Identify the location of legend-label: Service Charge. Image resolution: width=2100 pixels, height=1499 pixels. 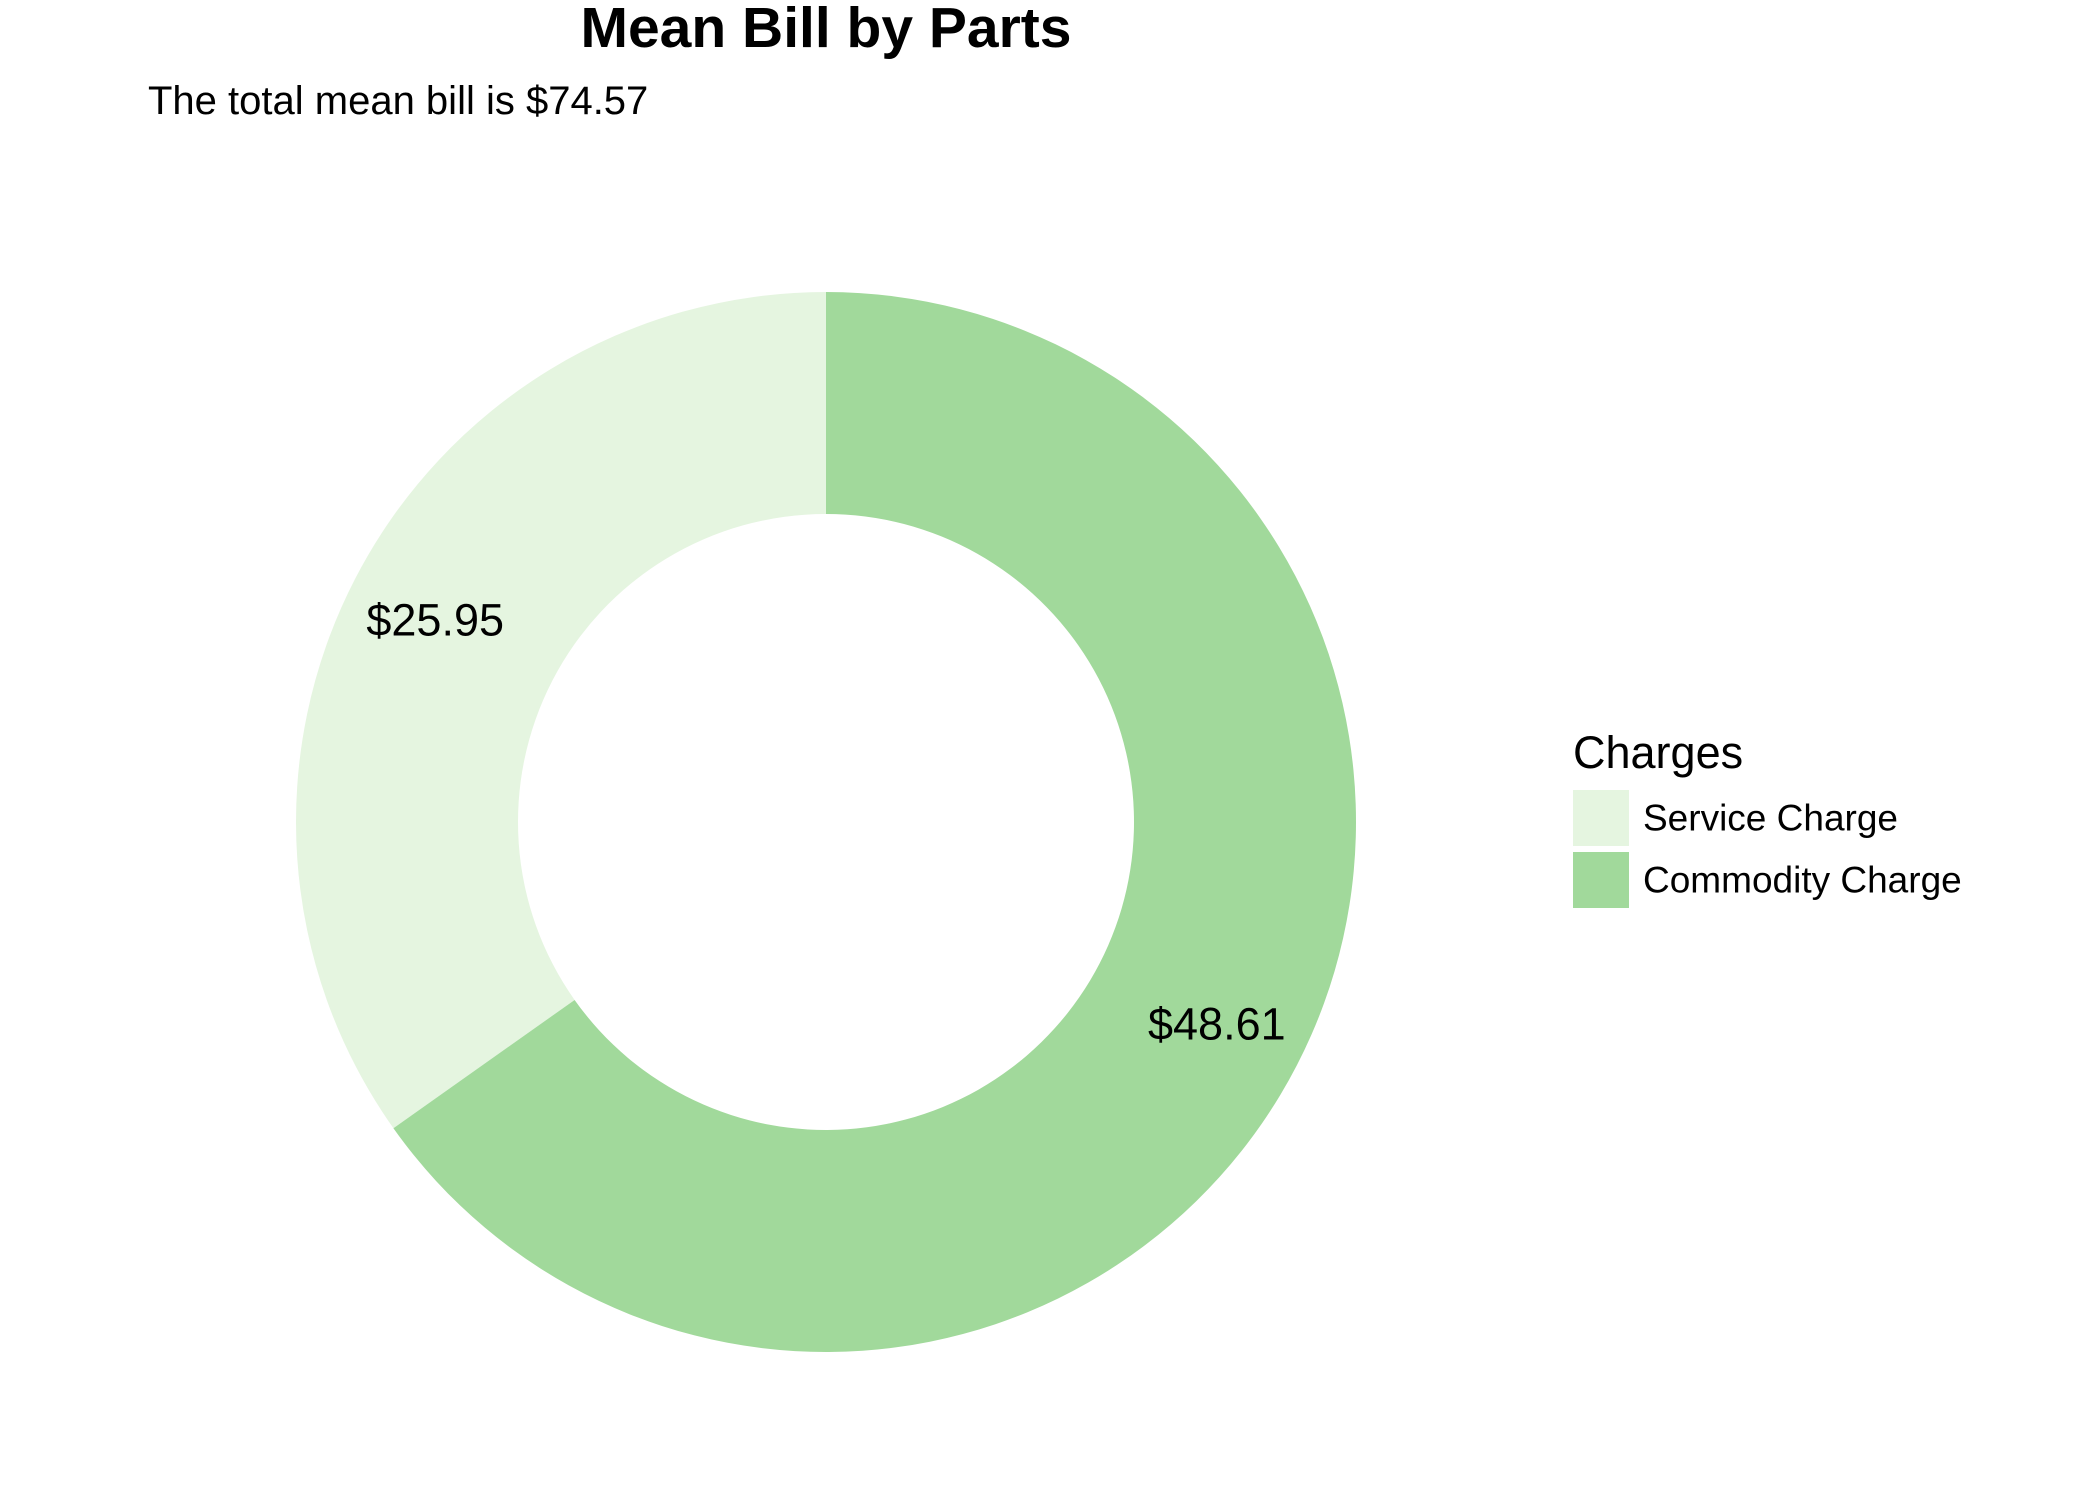
(1770, 818).